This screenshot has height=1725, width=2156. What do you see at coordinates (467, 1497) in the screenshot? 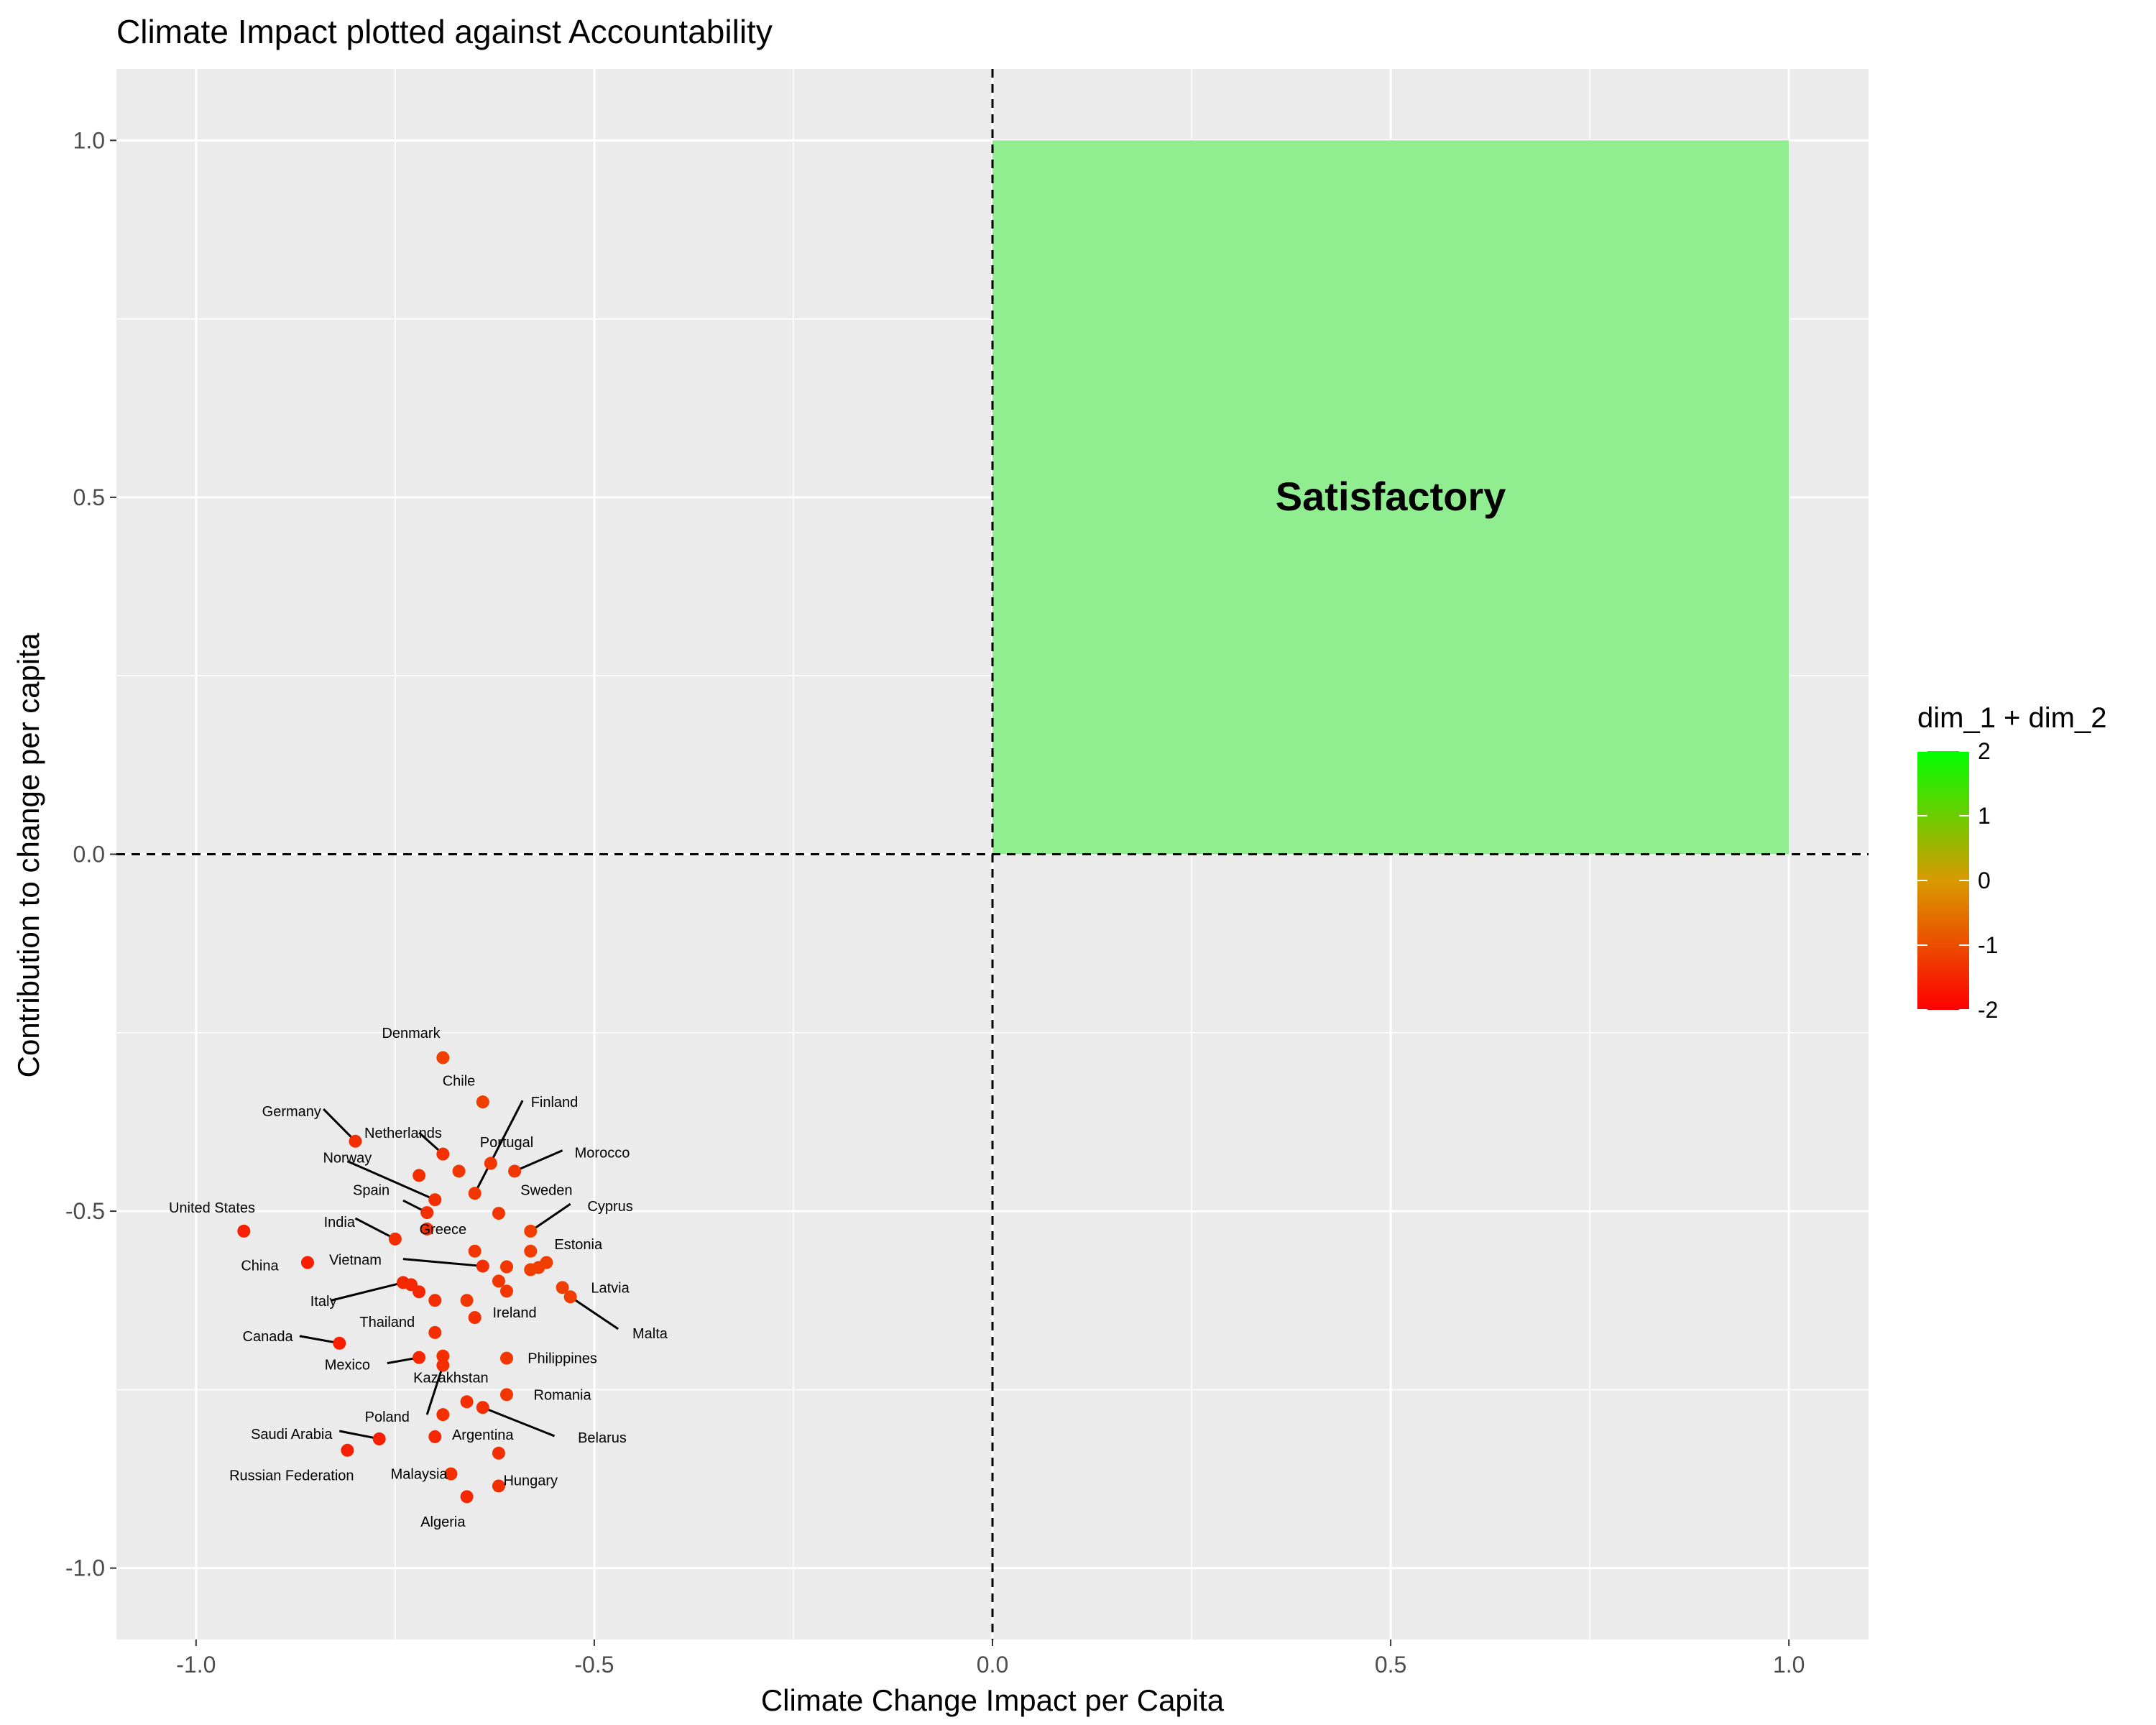
I see `data-point-algeria` at bounding box center [467, 1497].